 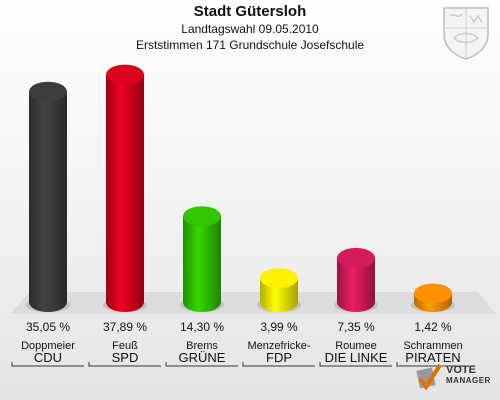 I want to click on candidate-label: Roumee, so click(x=356, y=346).